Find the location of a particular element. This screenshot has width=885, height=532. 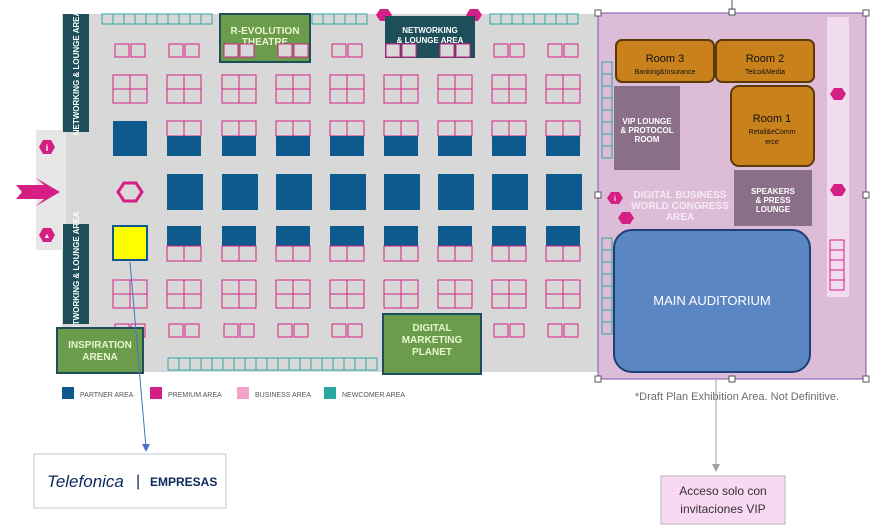

networking-lounge-left-top is located at coordinates (76, 73).